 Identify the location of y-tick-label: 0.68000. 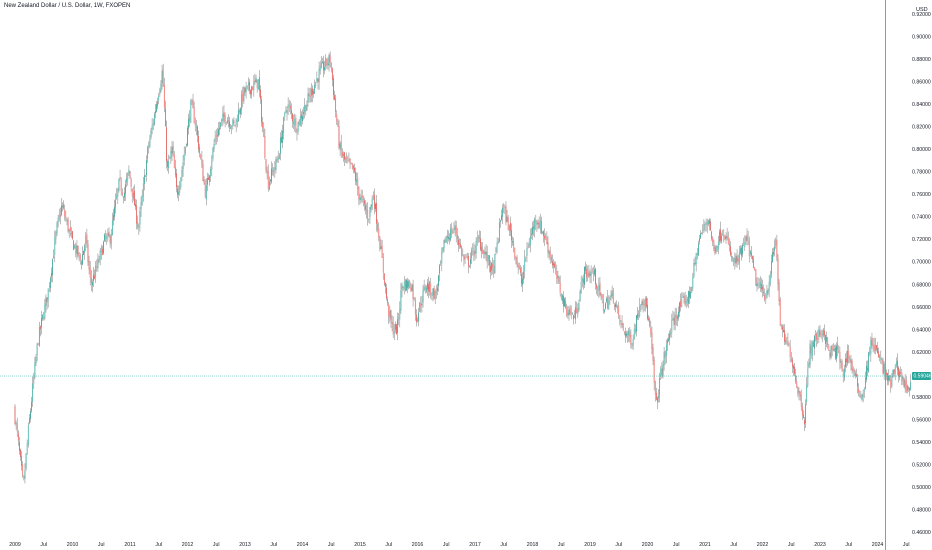
(921, 285).